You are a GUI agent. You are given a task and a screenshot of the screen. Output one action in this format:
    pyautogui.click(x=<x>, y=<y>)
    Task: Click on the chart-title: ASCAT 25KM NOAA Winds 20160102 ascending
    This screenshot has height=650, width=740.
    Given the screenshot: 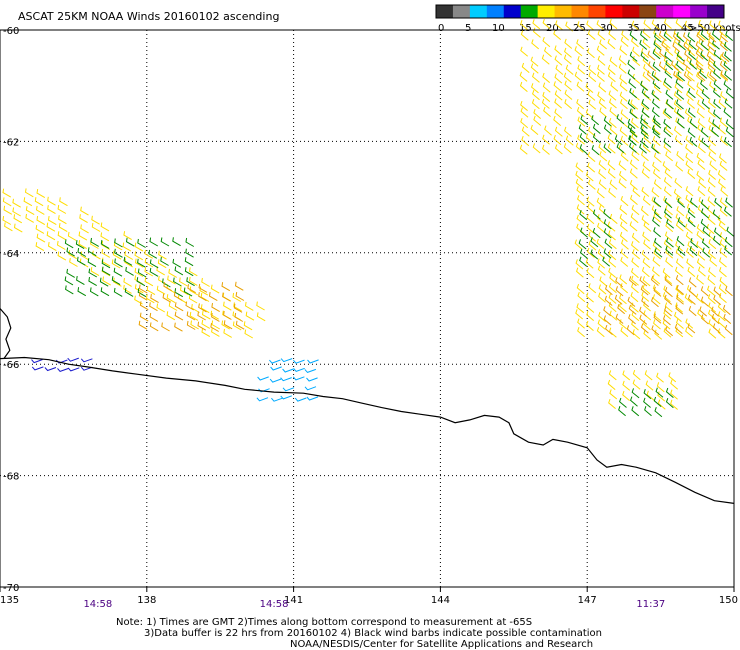 What is the action you would take?
    pyautogui.click(x=148, y=16)
    